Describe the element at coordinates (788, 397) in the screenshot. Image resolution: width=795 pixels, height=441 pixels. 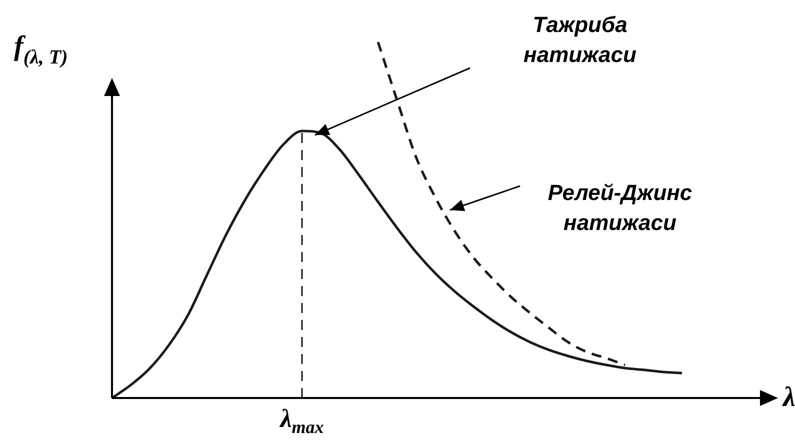
I see `x-axis-title: λ` at that location.